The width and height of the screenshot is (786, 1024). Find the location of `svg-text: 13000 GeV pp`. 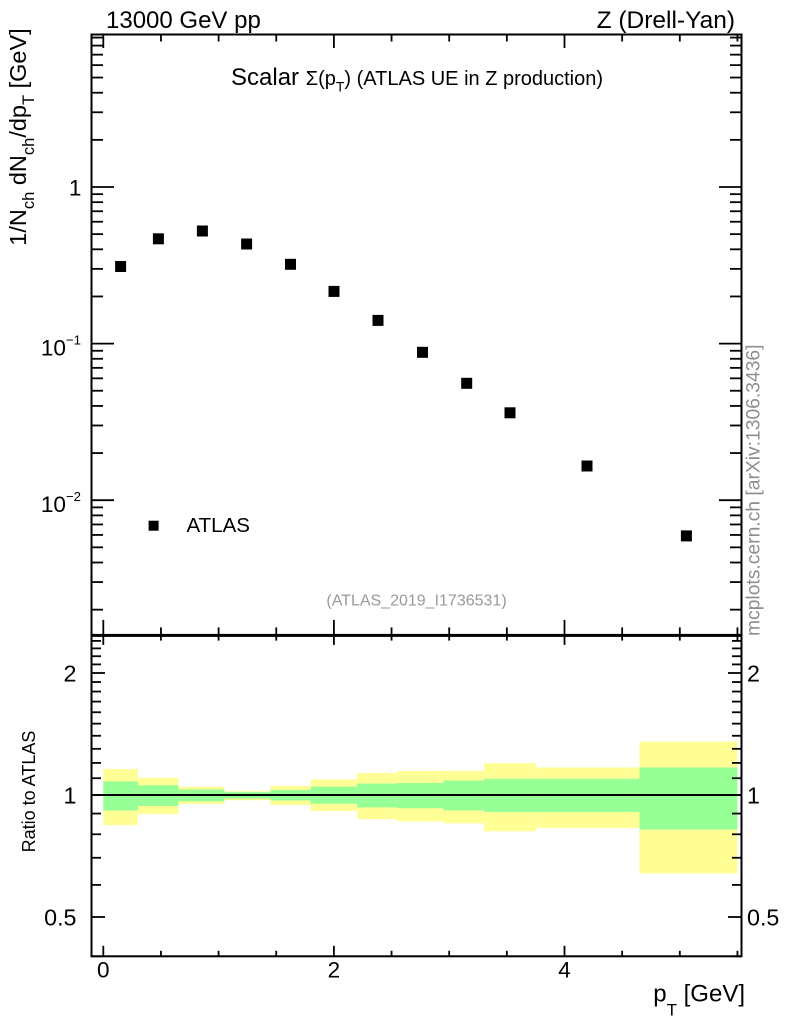

svg-text: 13000 GeV pp is located at coordinates (183, 20).